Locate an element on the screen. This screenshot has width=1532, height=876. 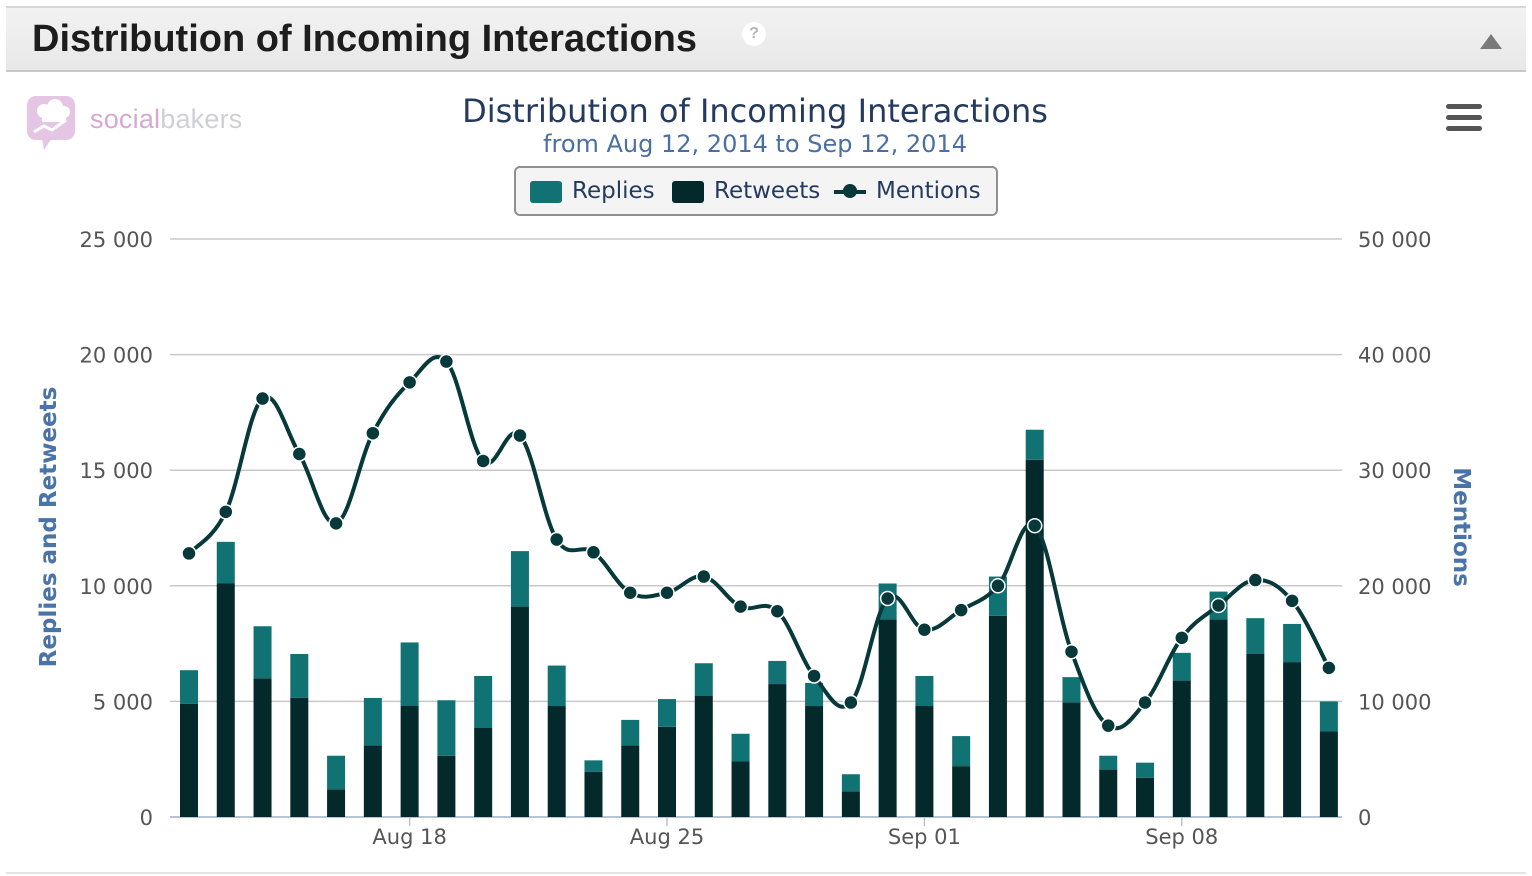
collapse-triangle-icon is located at coordinates (1491, 41).